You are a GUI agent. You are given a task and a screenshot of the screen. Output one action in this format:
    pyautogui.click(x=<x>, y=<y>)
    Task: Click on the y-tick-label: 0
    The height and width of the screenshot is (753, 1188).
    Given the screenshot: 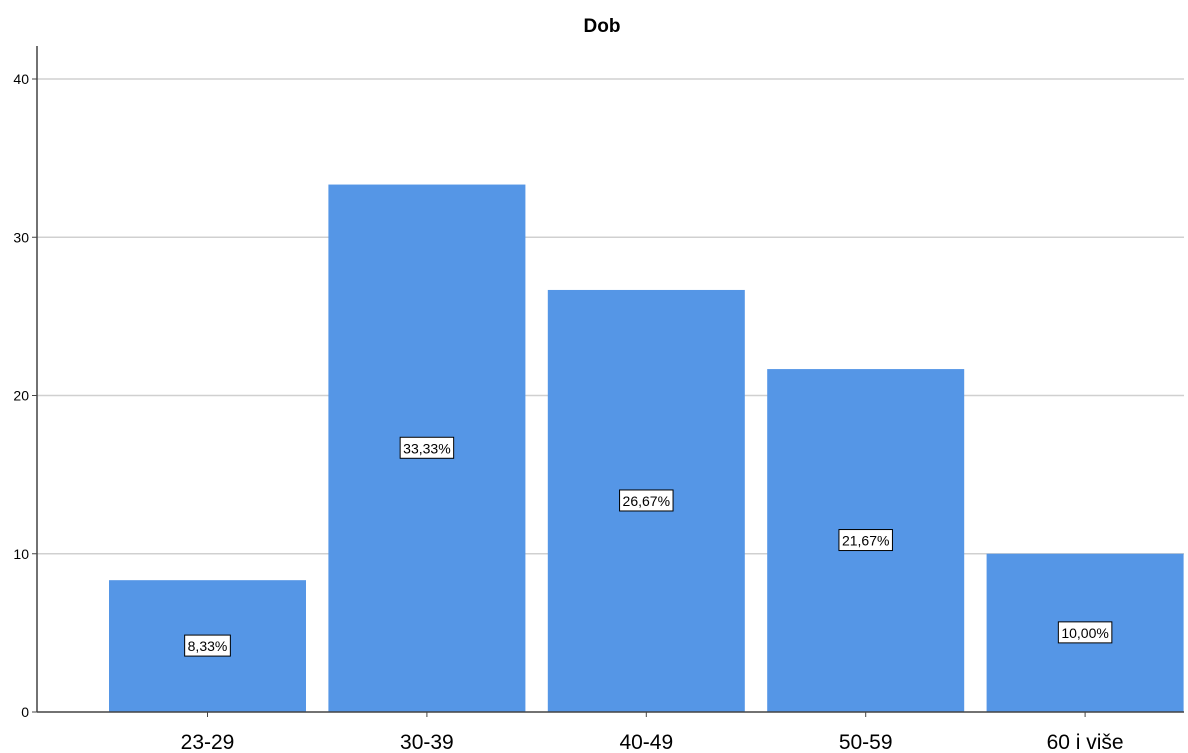 What is the action you would take?
    pyautogui.click(x=25, y=712)
    